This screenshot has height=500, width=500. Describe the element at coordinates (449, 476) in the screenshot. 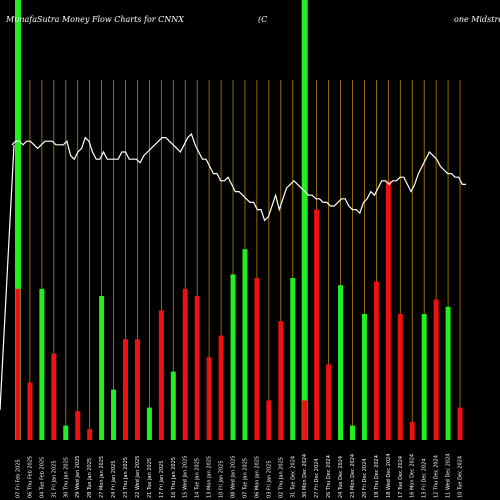

I see `x-tick-label: 11 Wed Dec 2024` at that location.